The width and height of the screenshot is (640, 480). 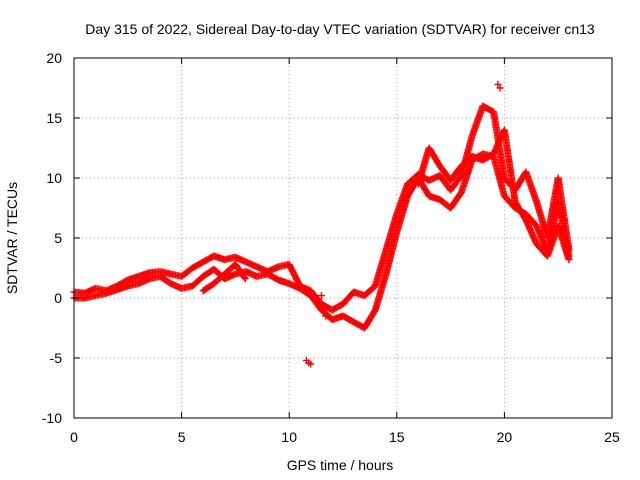 I want to click on x-tick-label: 10, so click(x=289, y=437).